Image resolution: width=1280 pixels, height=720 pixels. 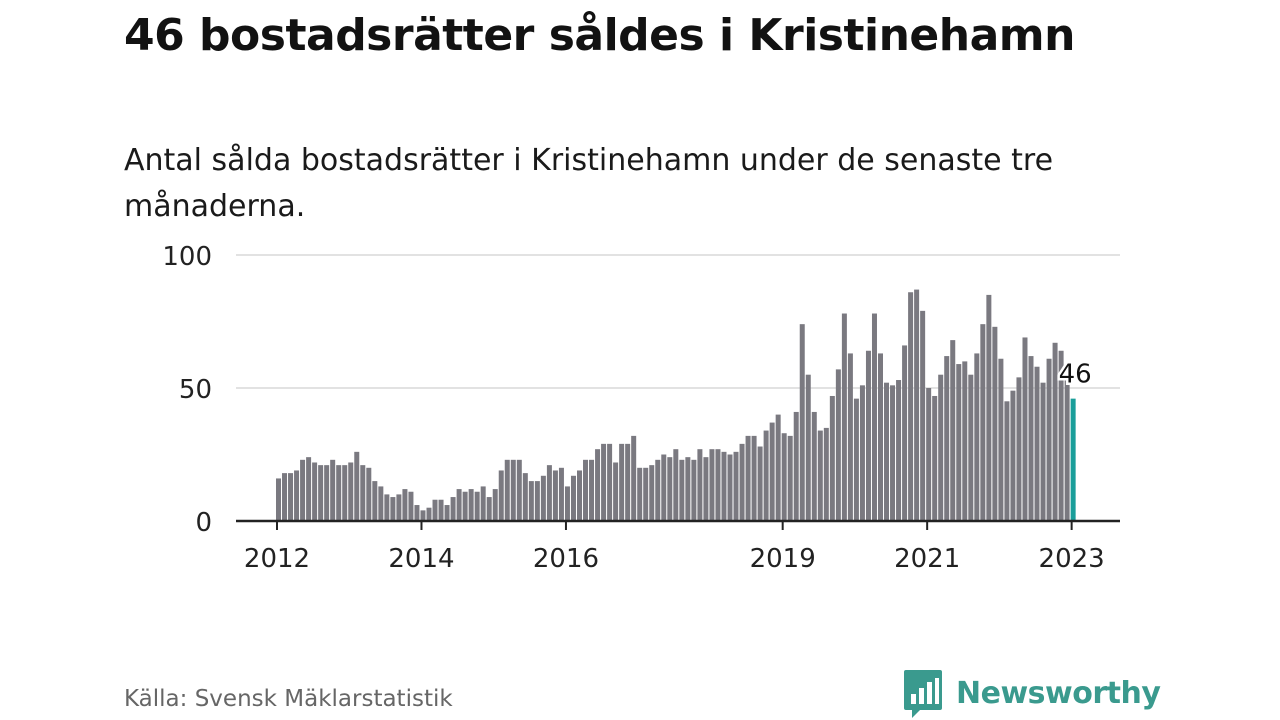 I want to click on newsworthy-logo: Newsworthy, so click(x=1031, y=693).